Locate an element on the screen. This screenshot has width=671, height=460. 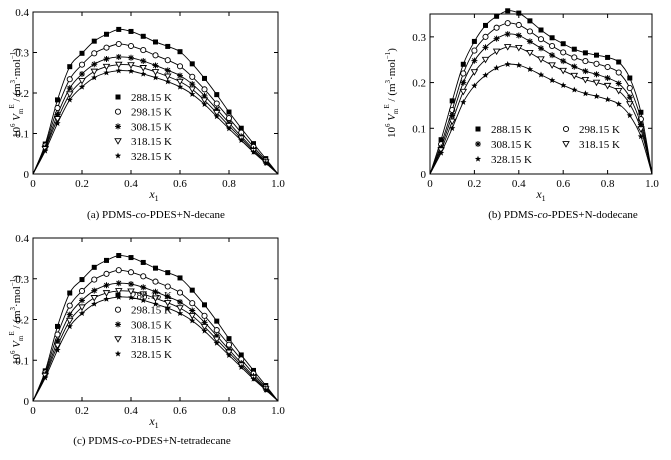
x-tick-label: 0.6 is located at coordinates (180, 184).